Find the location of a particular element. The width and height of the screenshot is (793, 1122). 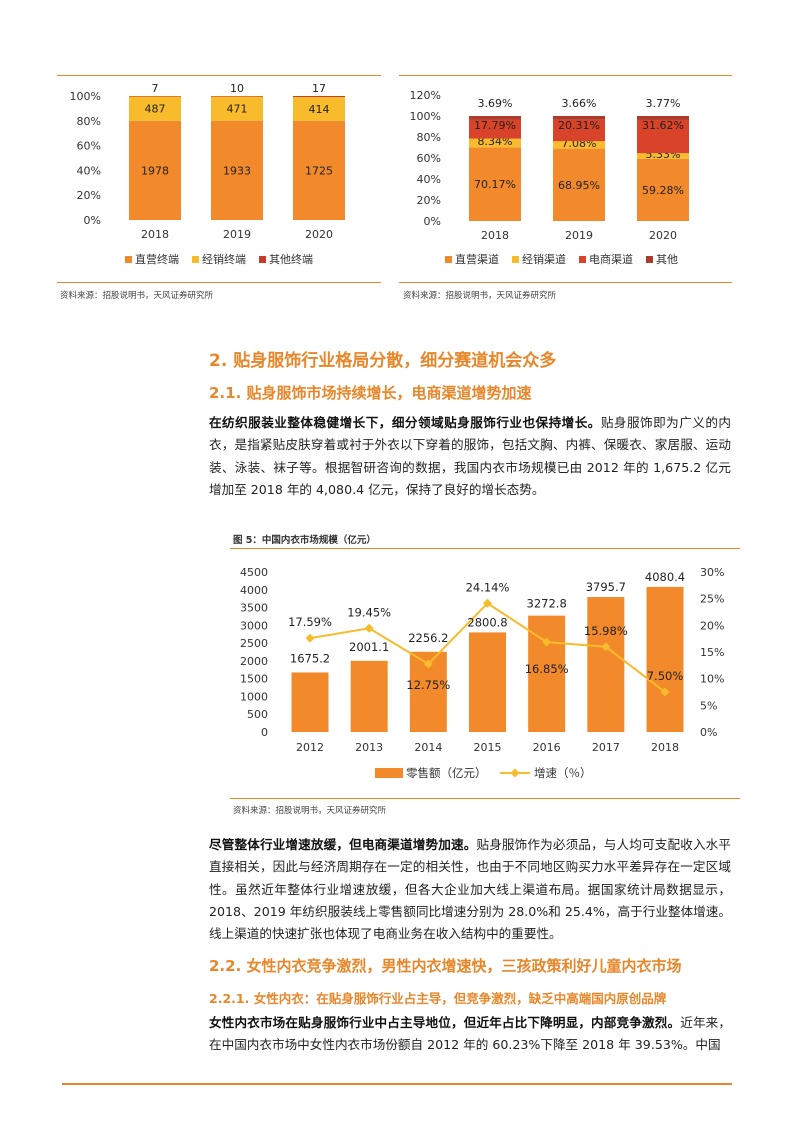

data-label: 17 is located at coordinates (319, 88).